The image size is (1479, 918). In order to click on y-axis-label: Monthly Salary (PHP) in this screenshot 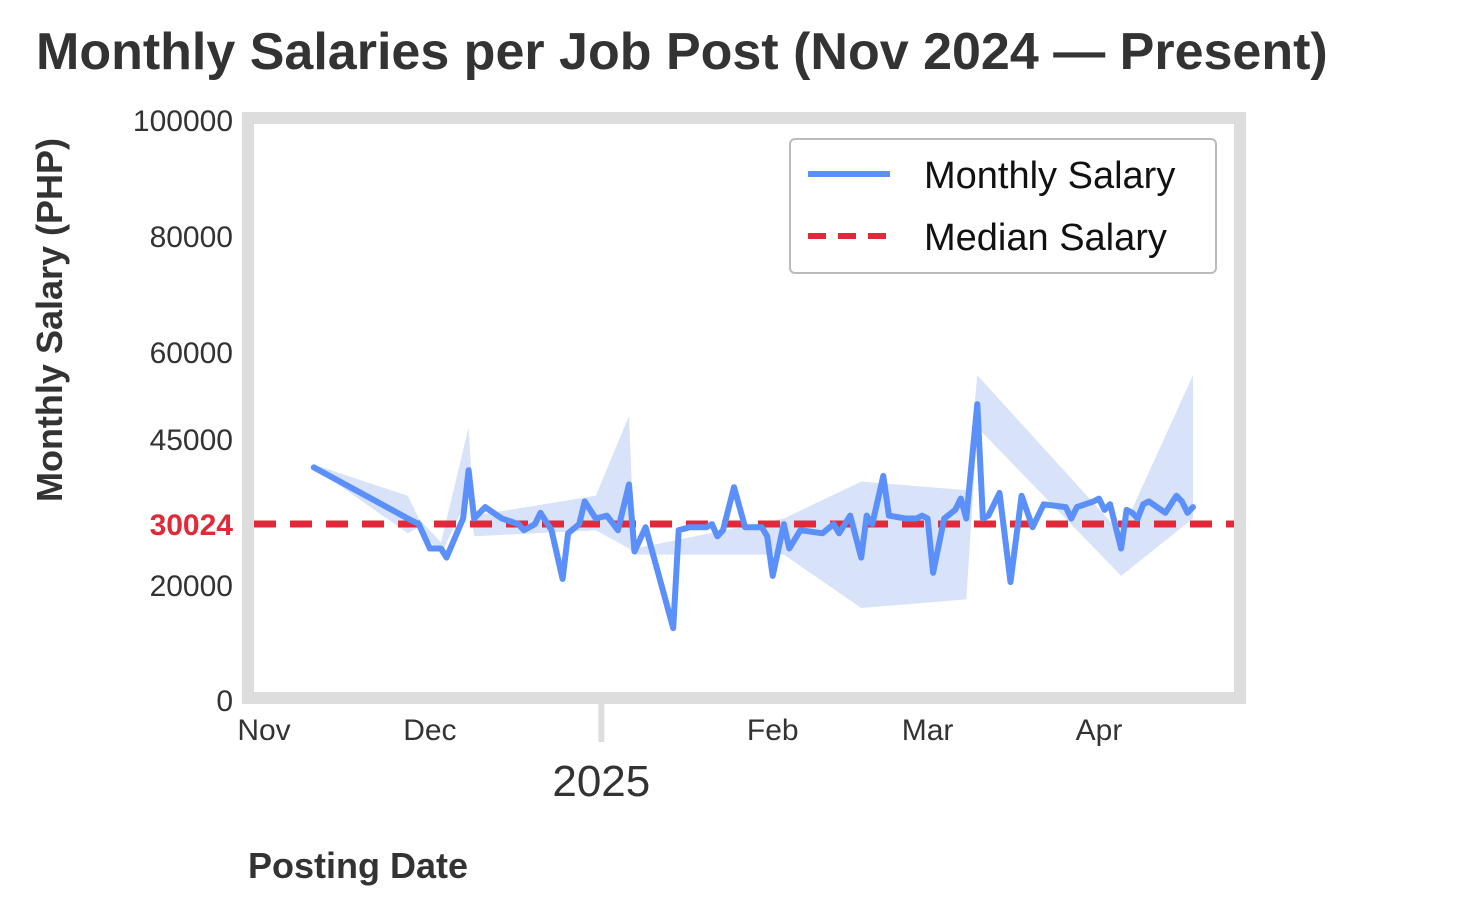, I will do `click(49, 320)`.